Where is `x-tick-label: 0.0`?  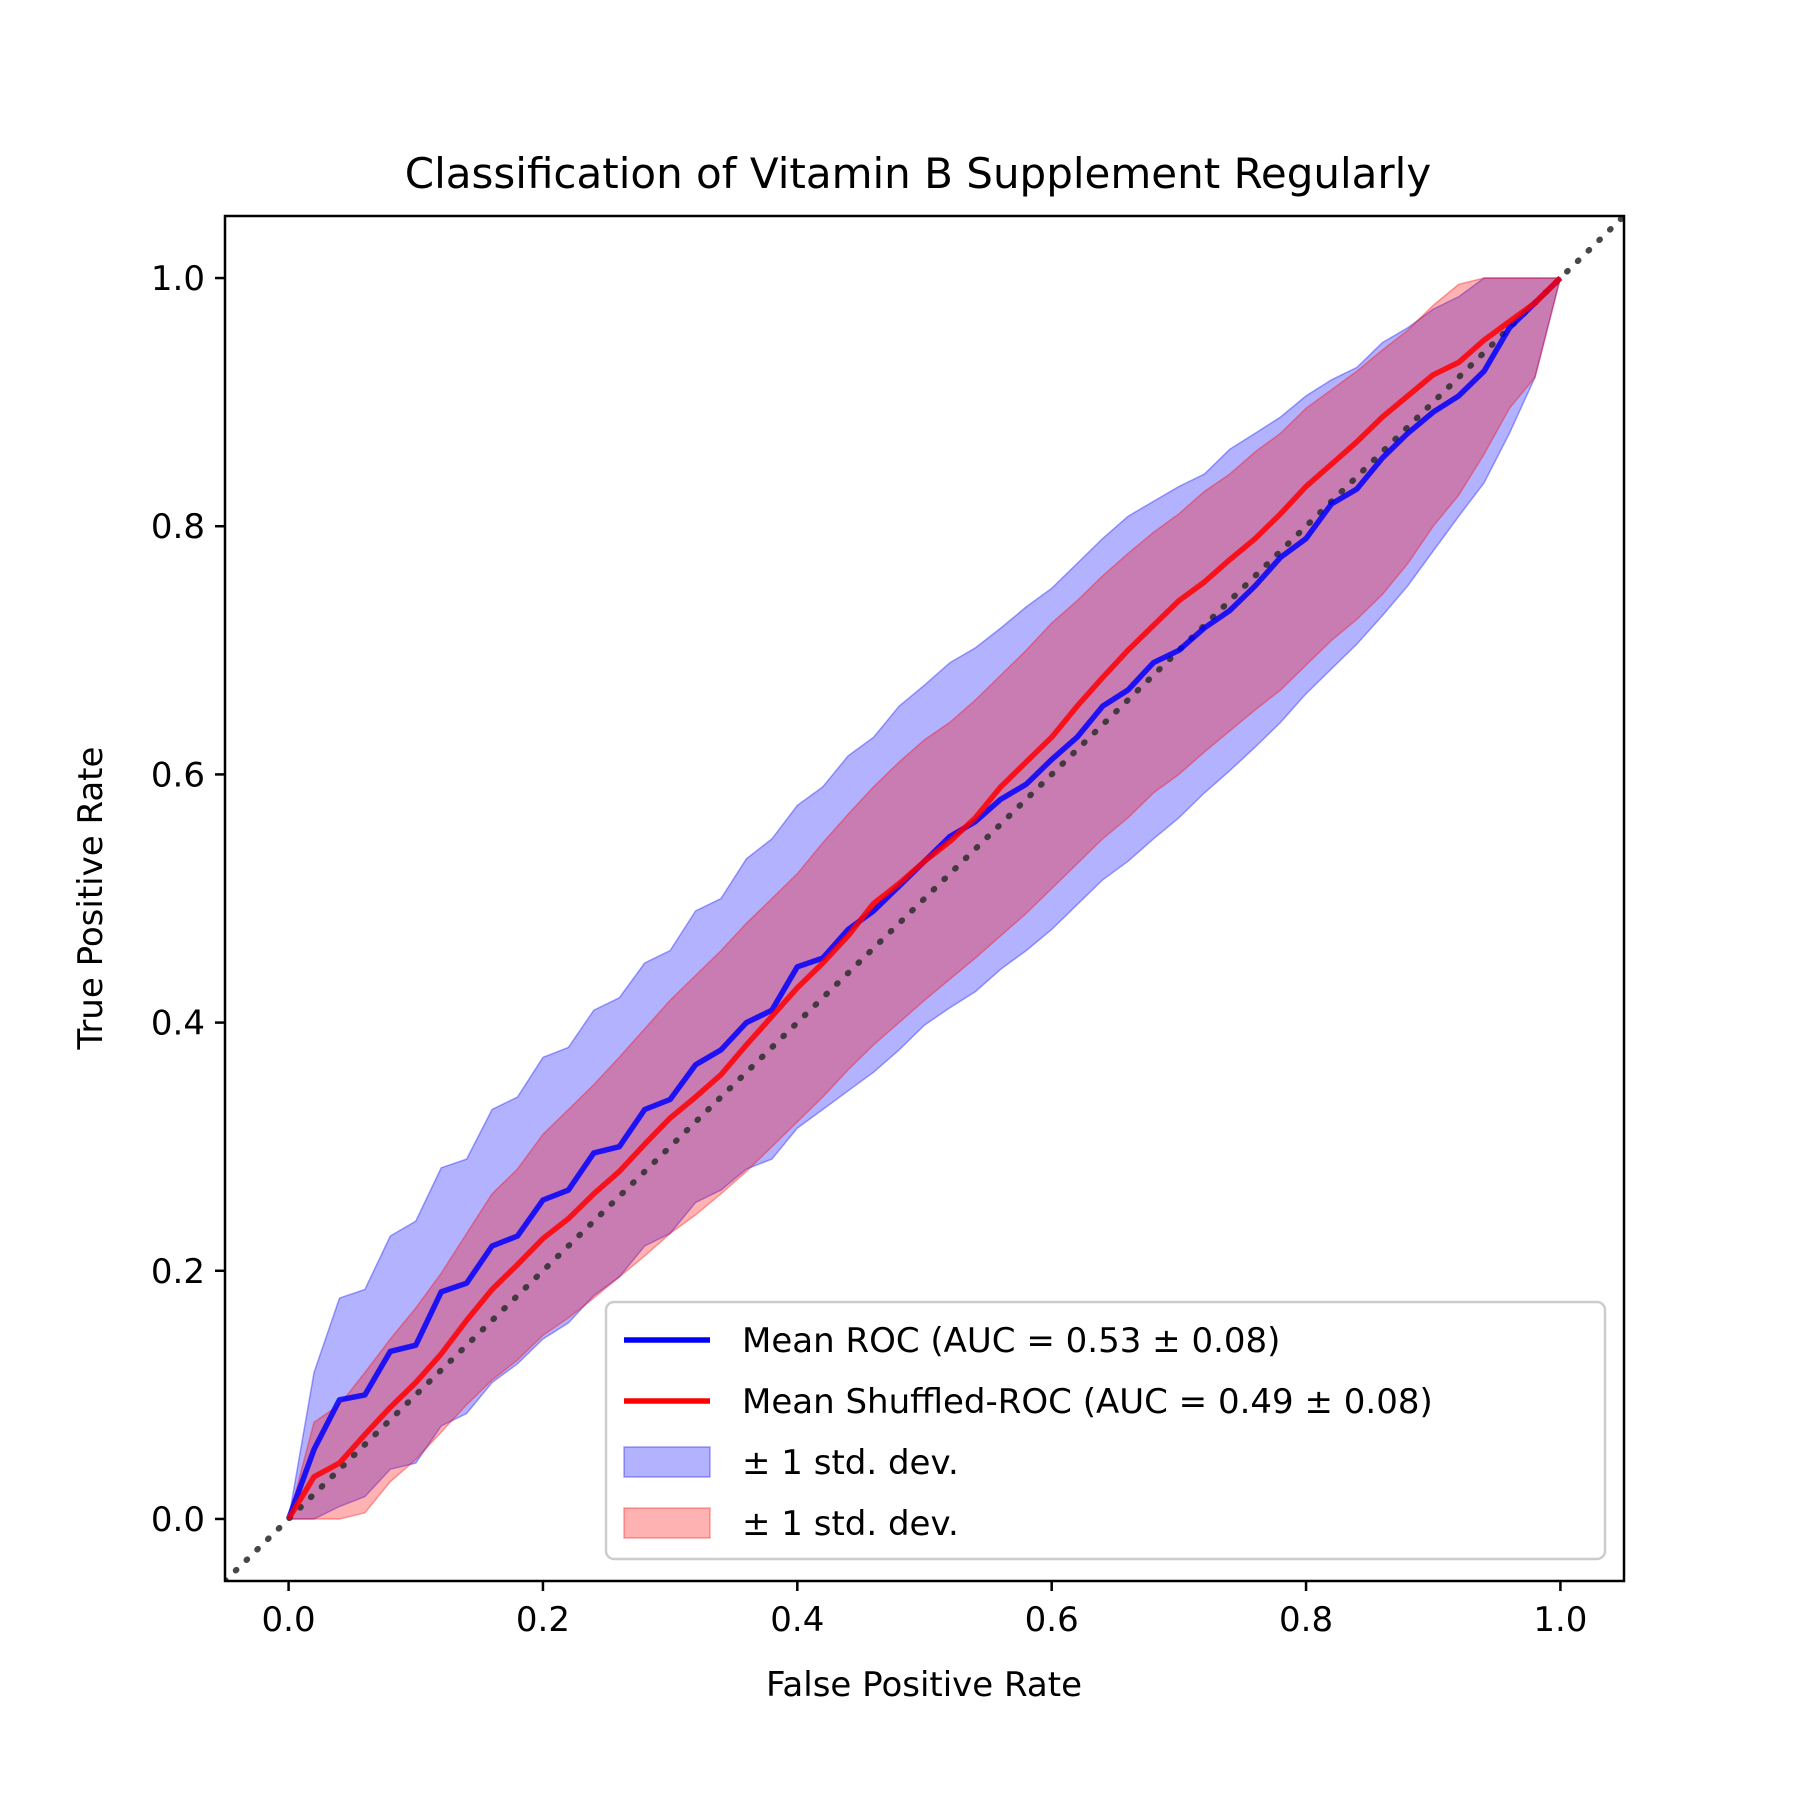
x-tick-label: 0.0 is located at coordinates (289, 1620).